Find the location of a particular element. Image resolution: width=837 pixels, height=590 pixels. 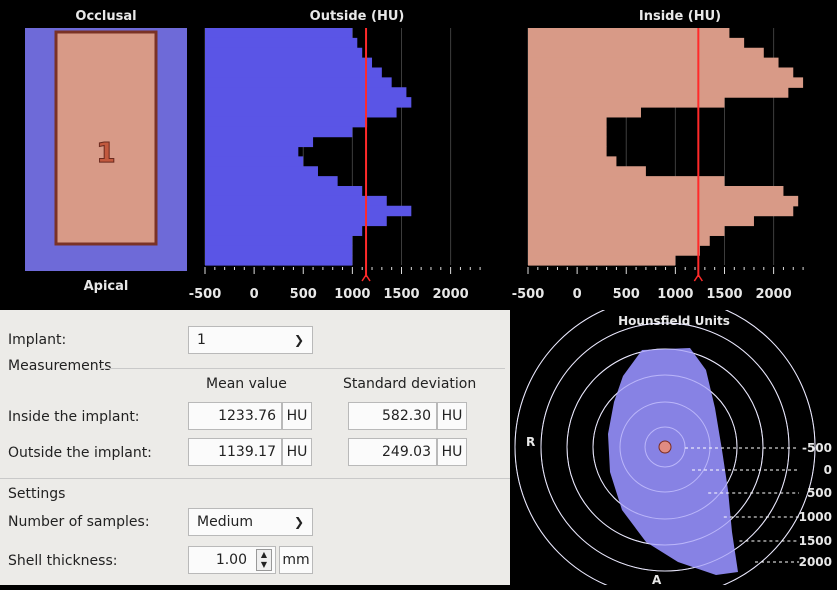

ring-label: -500 is located at coordinates (817, 448).